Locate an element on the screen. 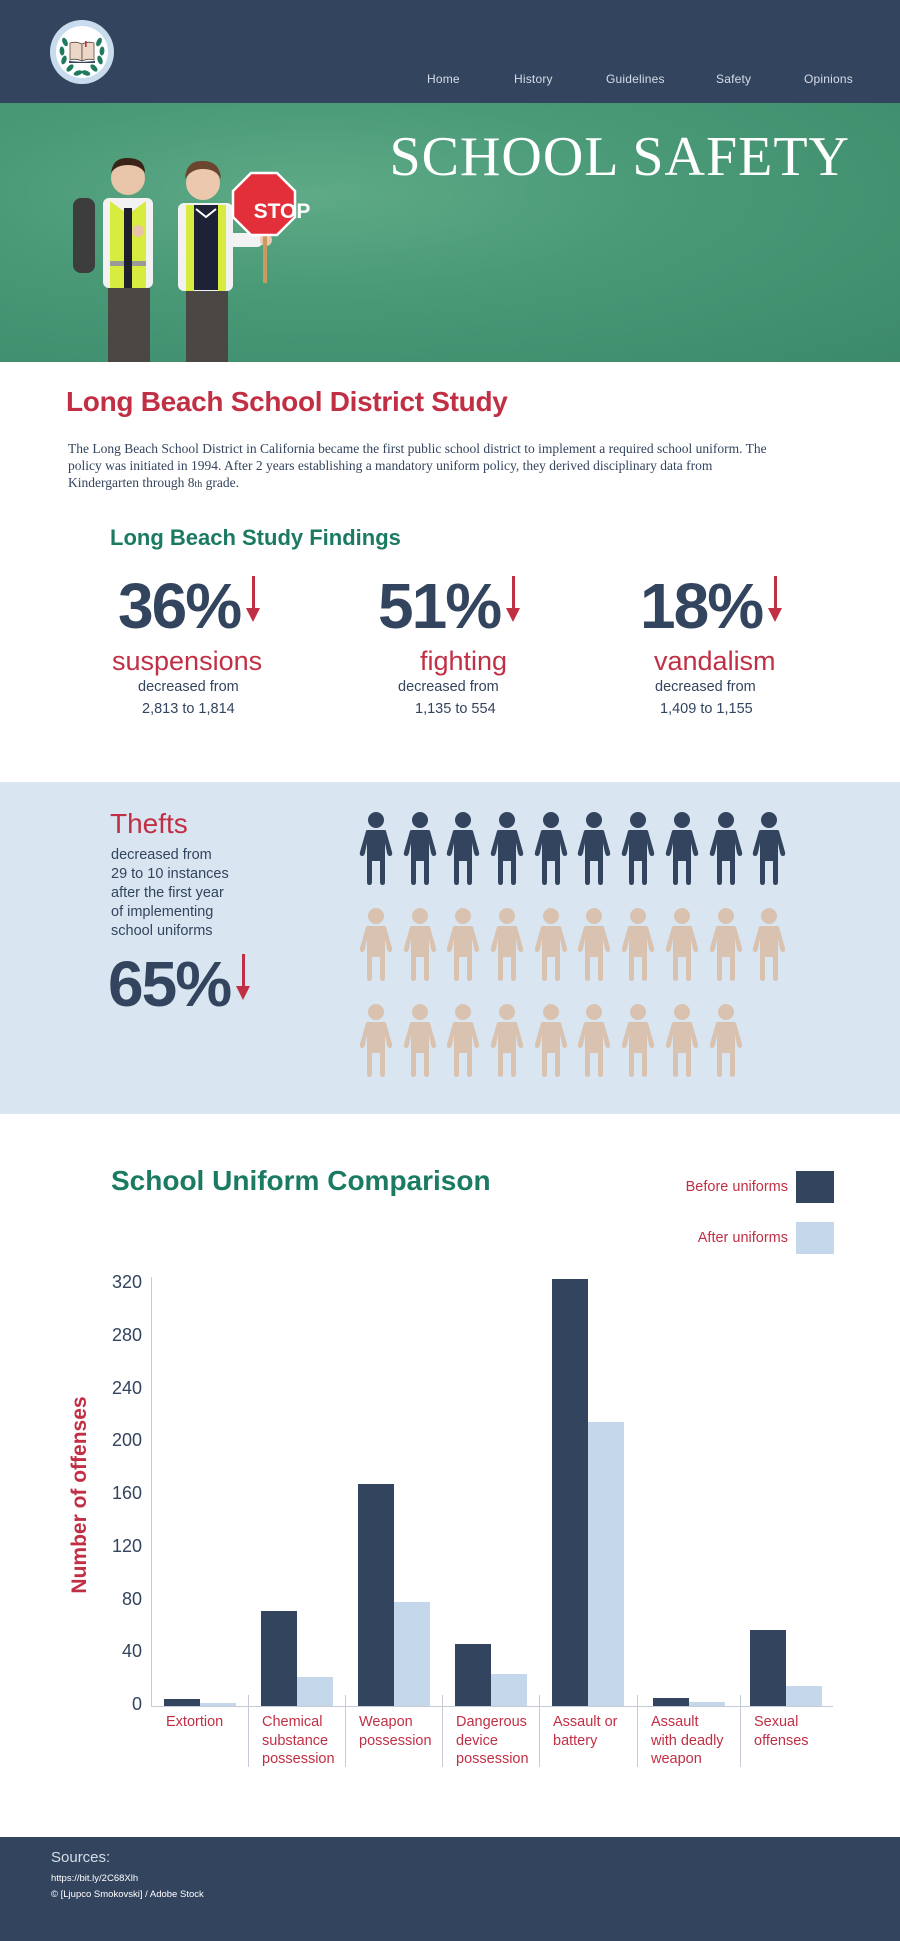 Image resolution: width=900 pixels, height=1941 pixels. category-label: Extortion is located at coordinates (195, 1722).